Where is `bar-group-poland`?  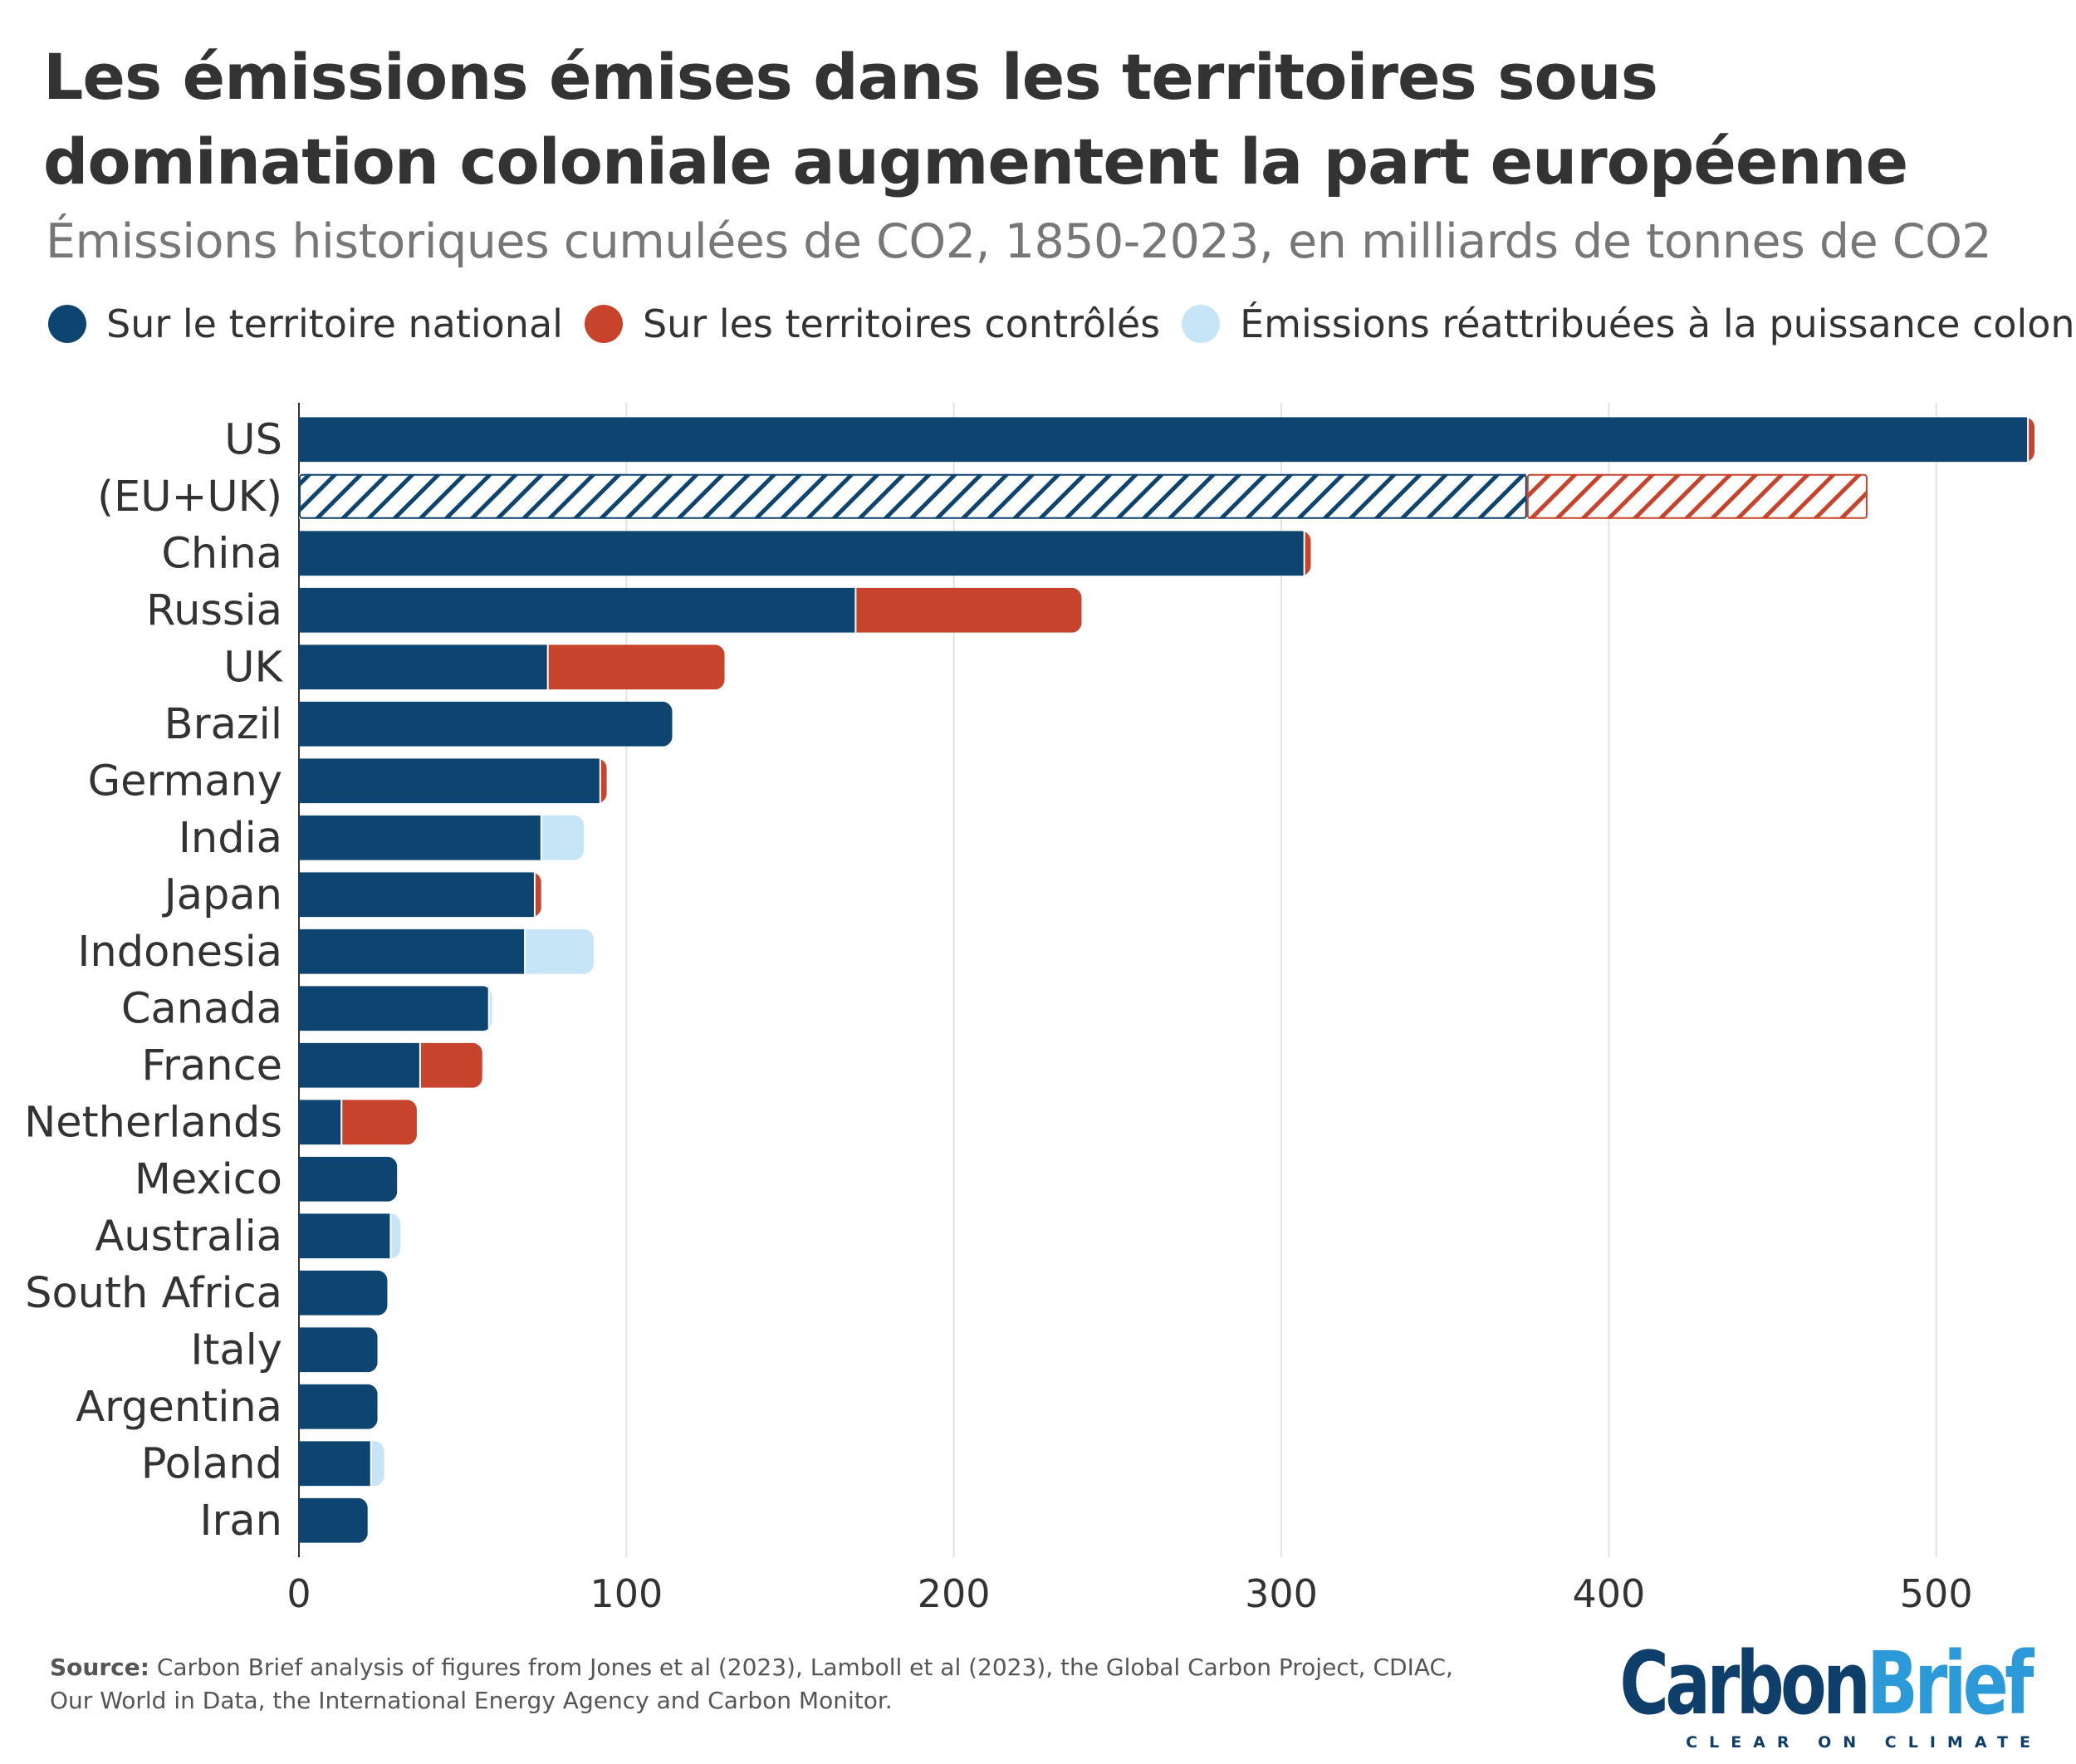 bar-group-poland is located at coordinates (342, 1464).